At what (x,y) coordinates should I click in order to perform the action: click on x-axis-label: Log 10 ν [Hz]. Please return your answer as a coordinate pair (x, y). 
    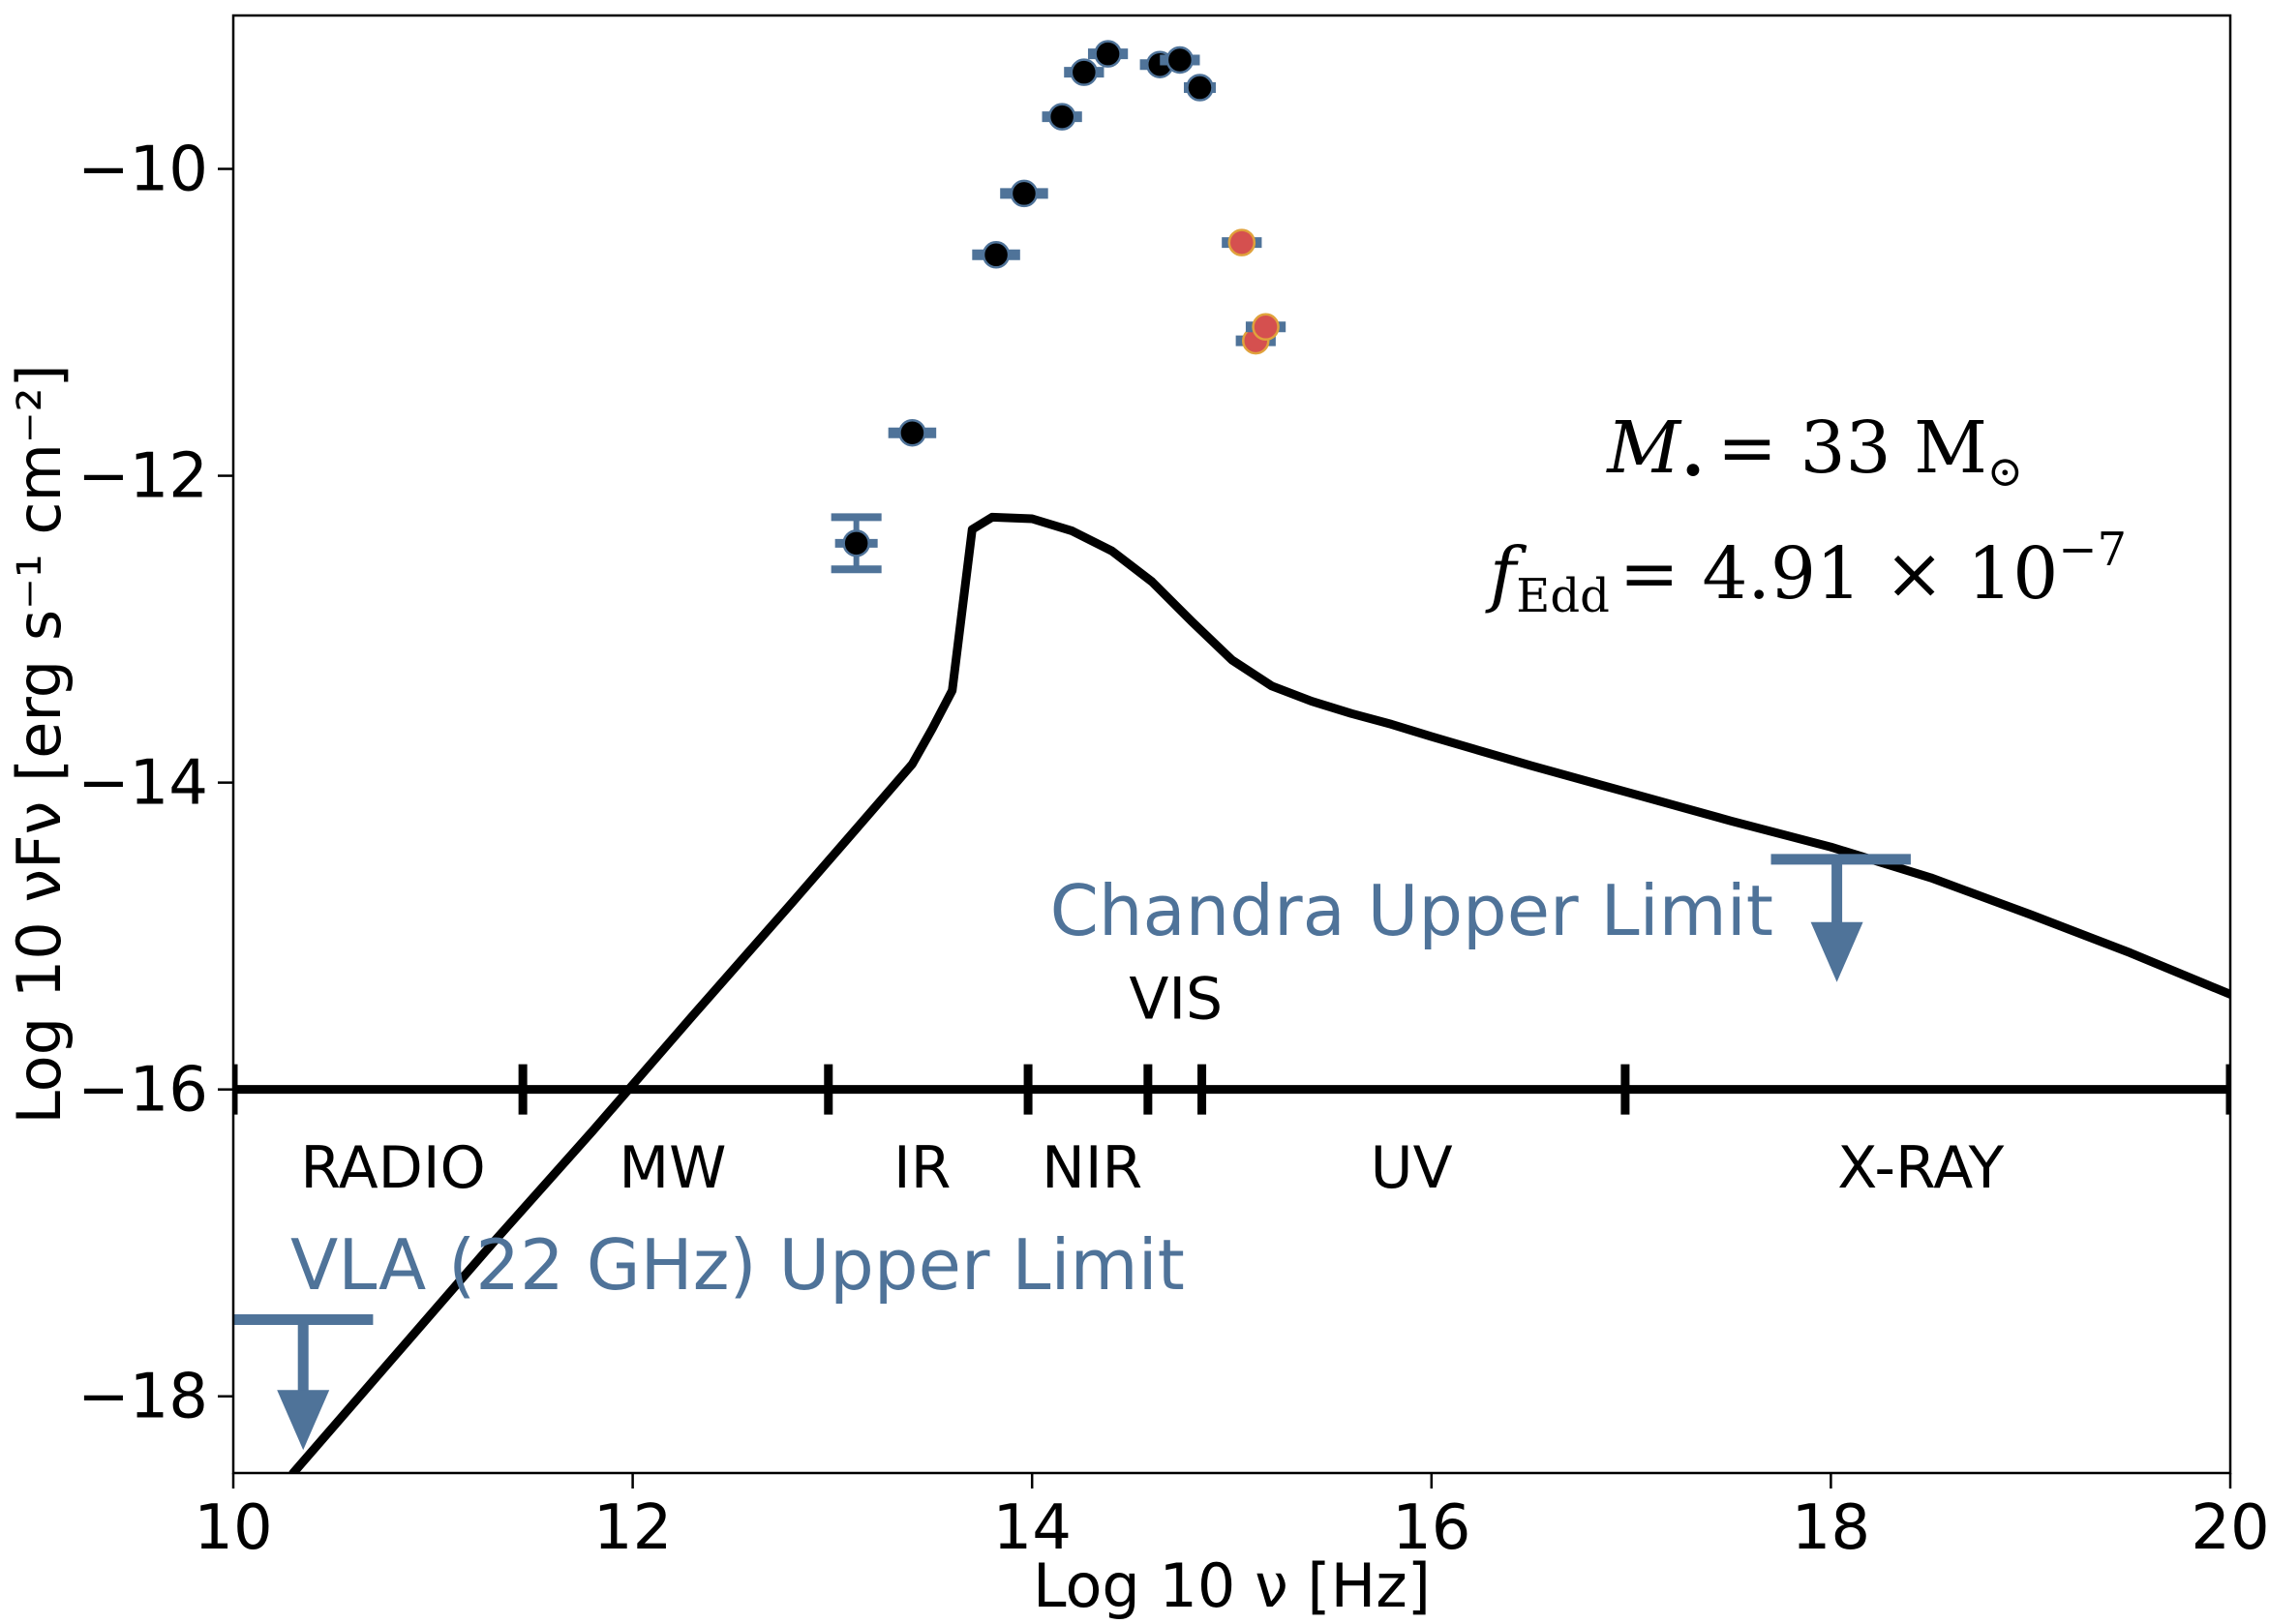
    Looking at the image, I should click on (1232, 1586).